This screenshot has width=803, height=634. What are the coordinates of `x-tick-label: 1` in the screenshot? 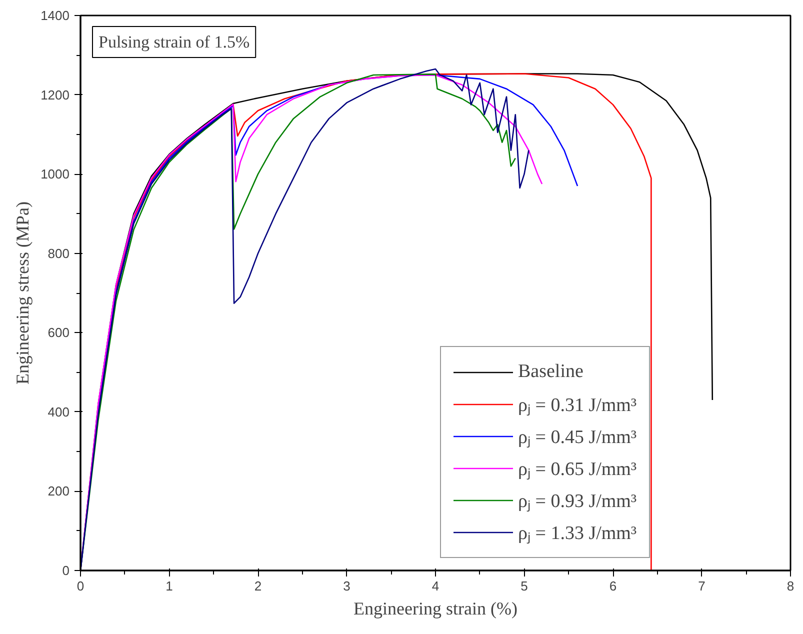 It's located at (169, 586).